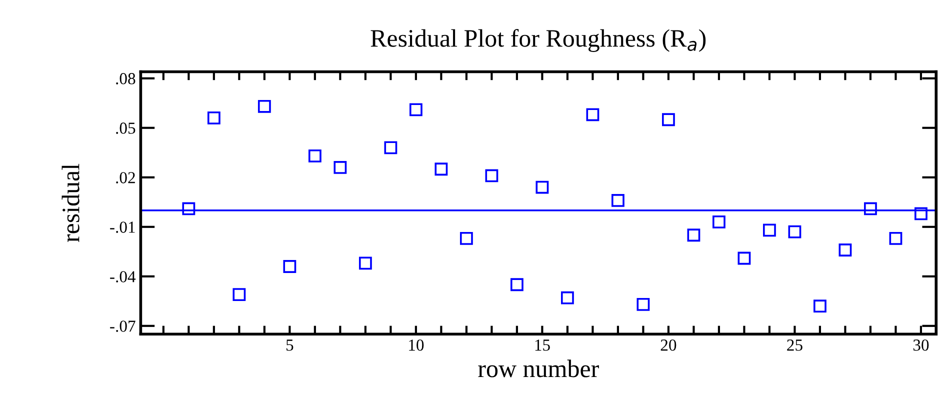 This screenshot has width=938, height=410. I want to click on x-tick-label: 30, so click(921, 345).